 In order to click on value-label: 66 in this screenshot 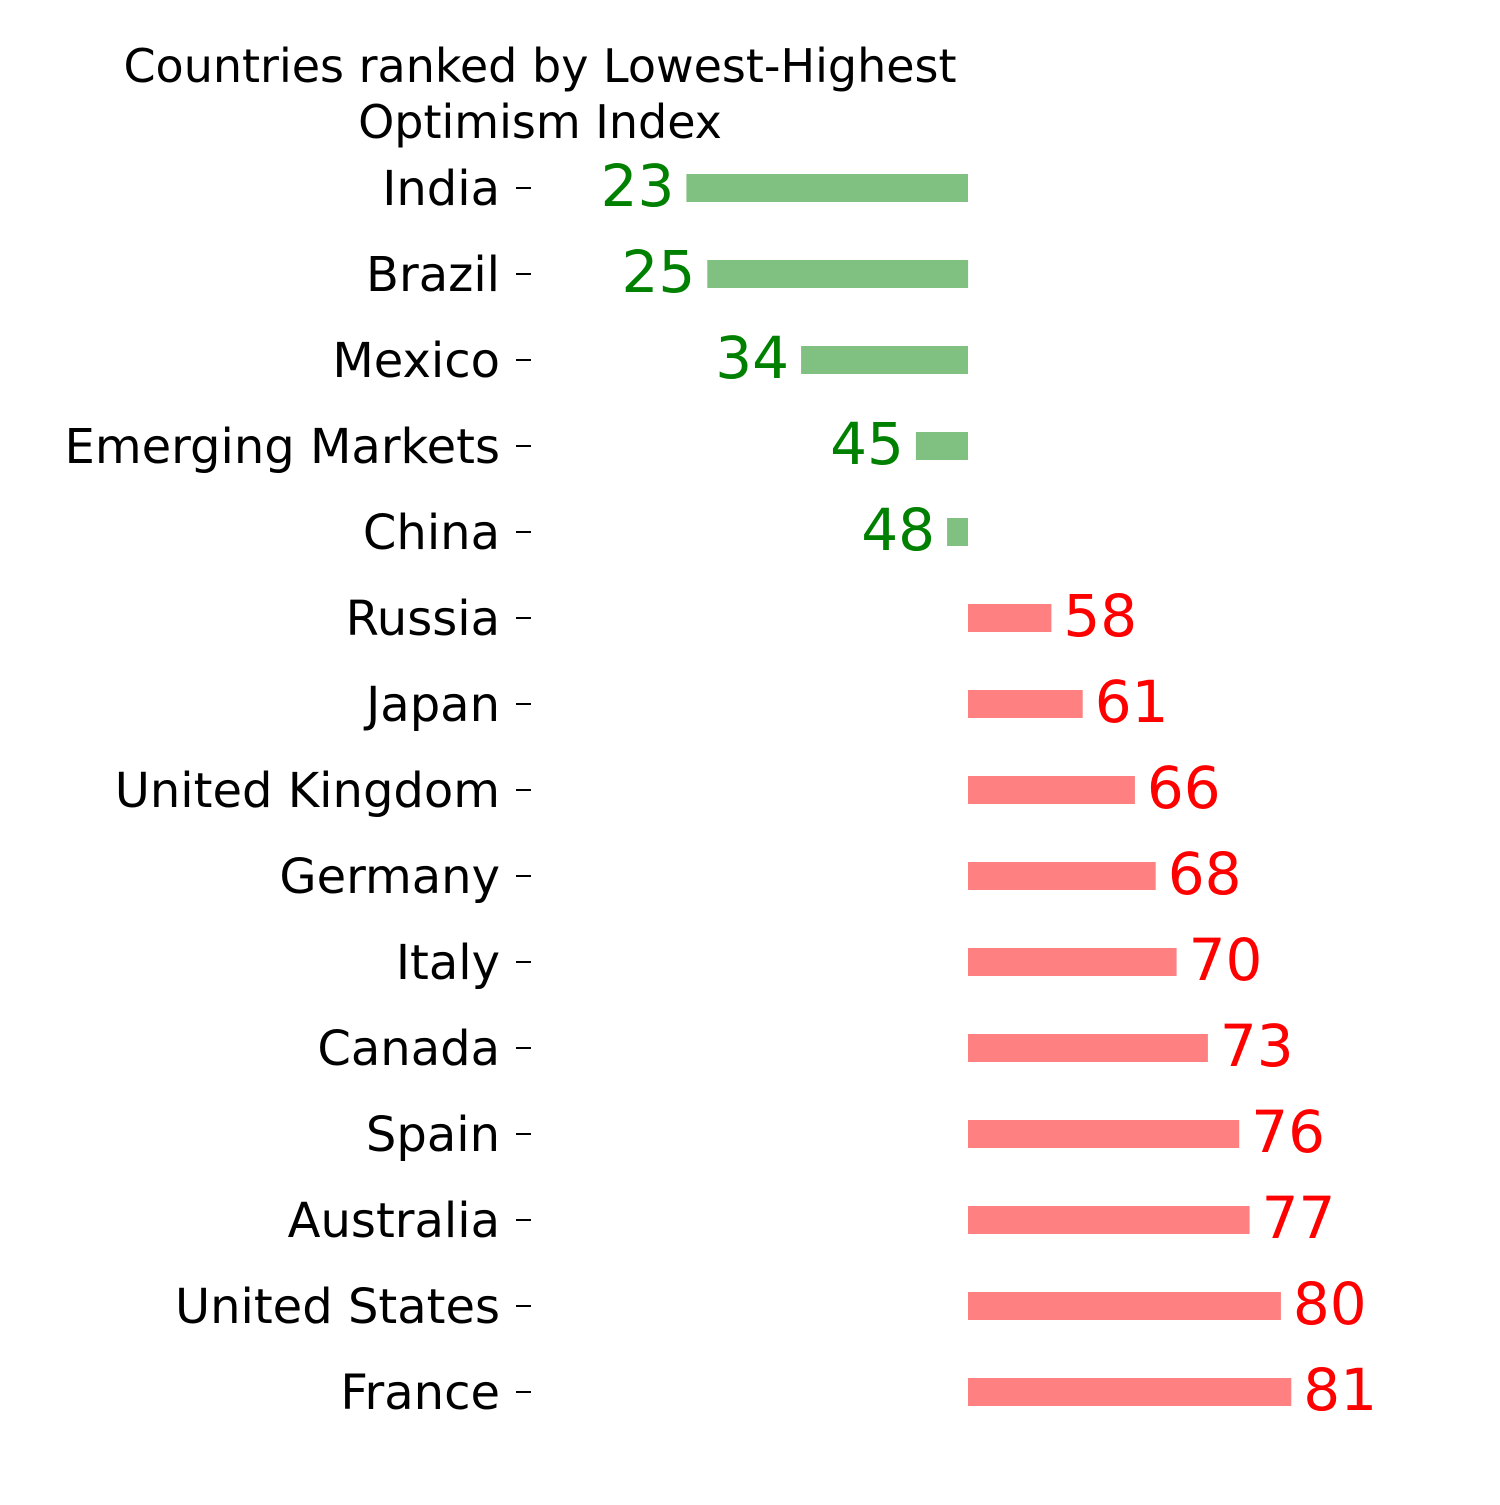, I will do `click(1184, 788)`.